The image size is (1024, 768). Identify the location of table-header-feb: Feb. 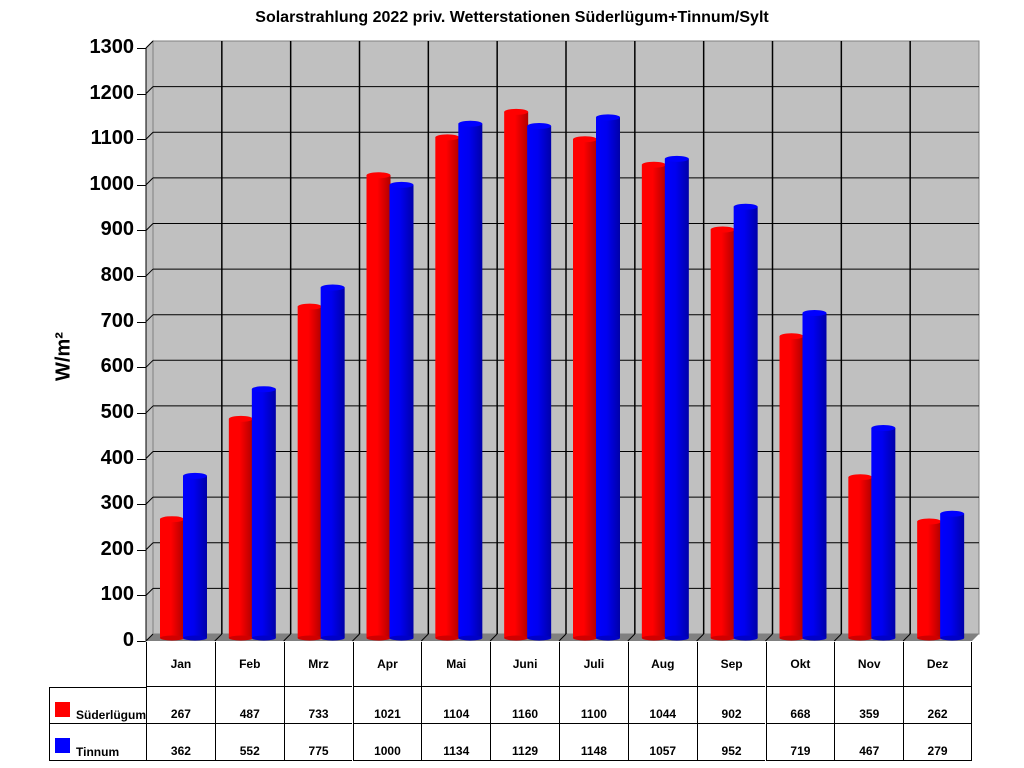
(249, 664).